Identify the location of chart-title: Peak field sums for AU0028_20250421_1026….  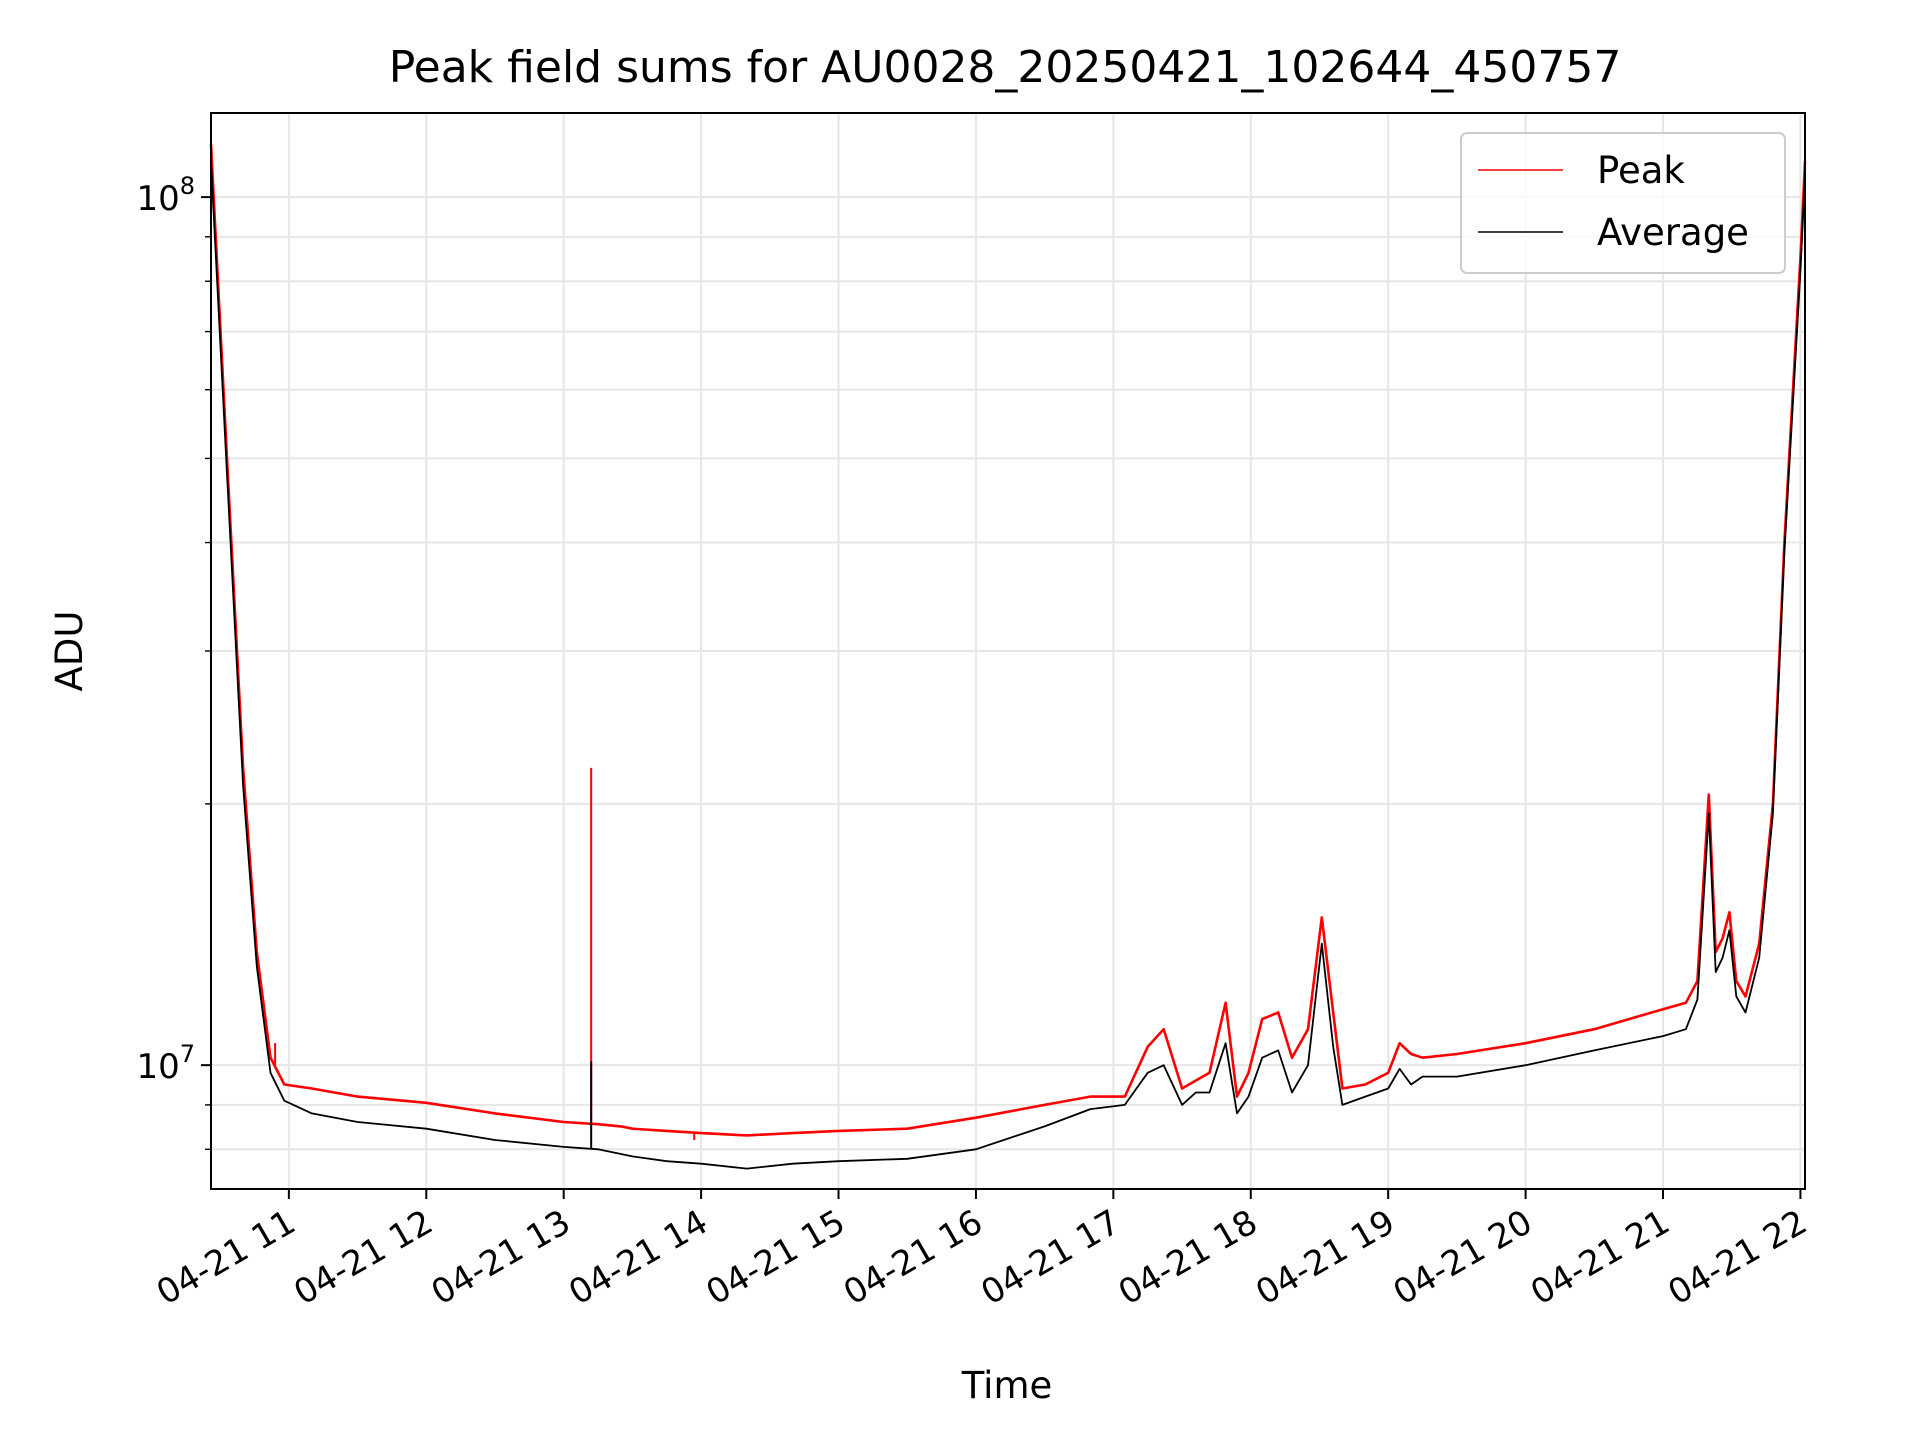
(1005, 67).